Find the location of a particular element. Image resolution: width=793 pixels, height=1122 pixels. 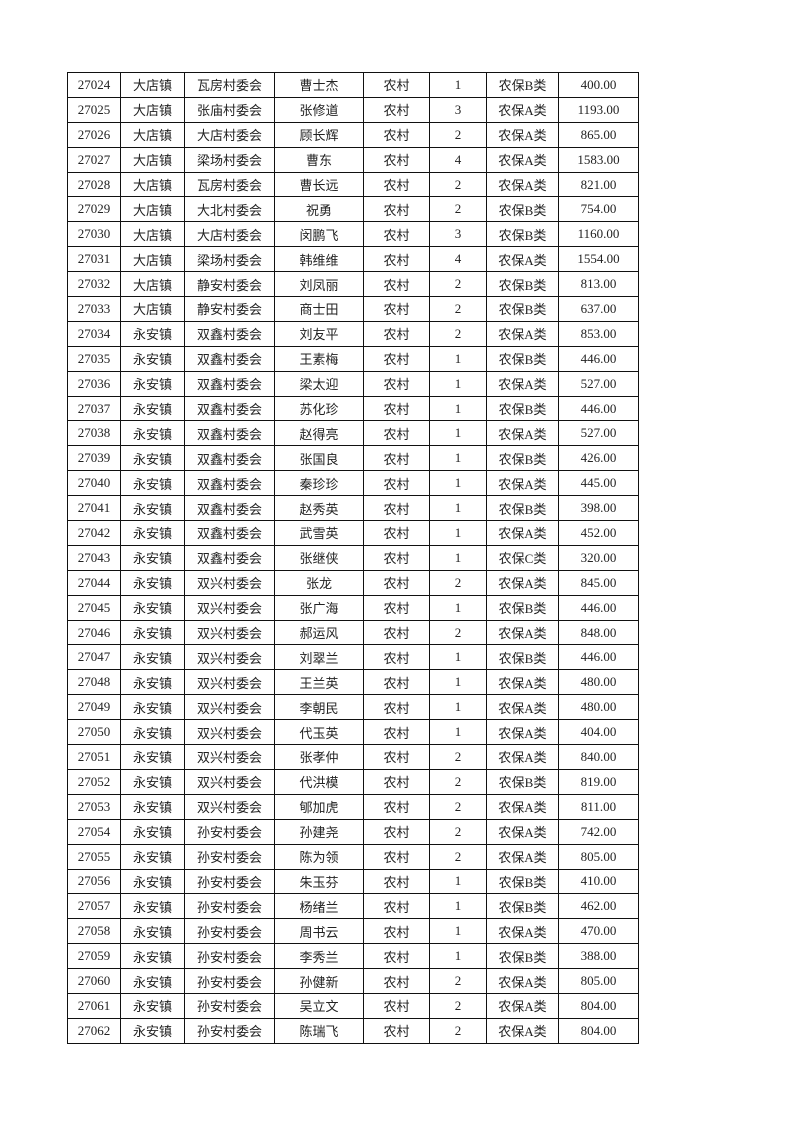

table-row: 27044 永安镇 双兴村委会 张龙 农村 2 农保A类 845.00 is located at coordinates (353, 582).